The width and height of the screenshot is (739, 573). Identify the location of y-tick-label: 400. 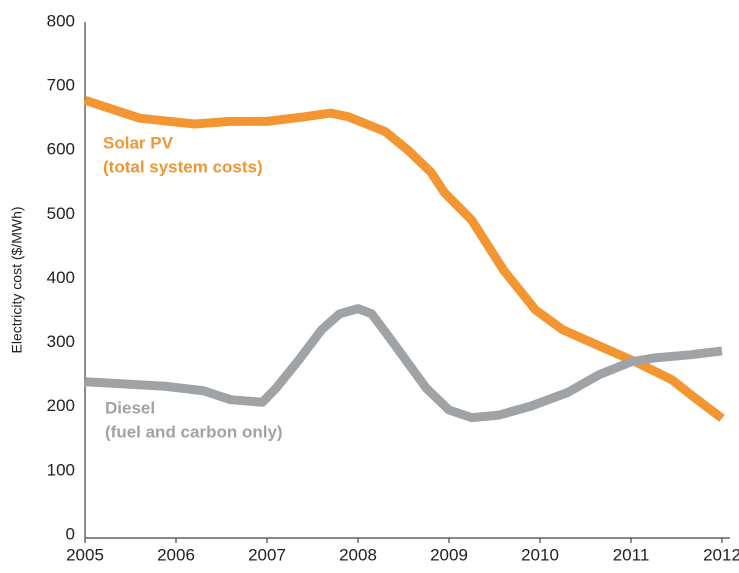
(61, 277).